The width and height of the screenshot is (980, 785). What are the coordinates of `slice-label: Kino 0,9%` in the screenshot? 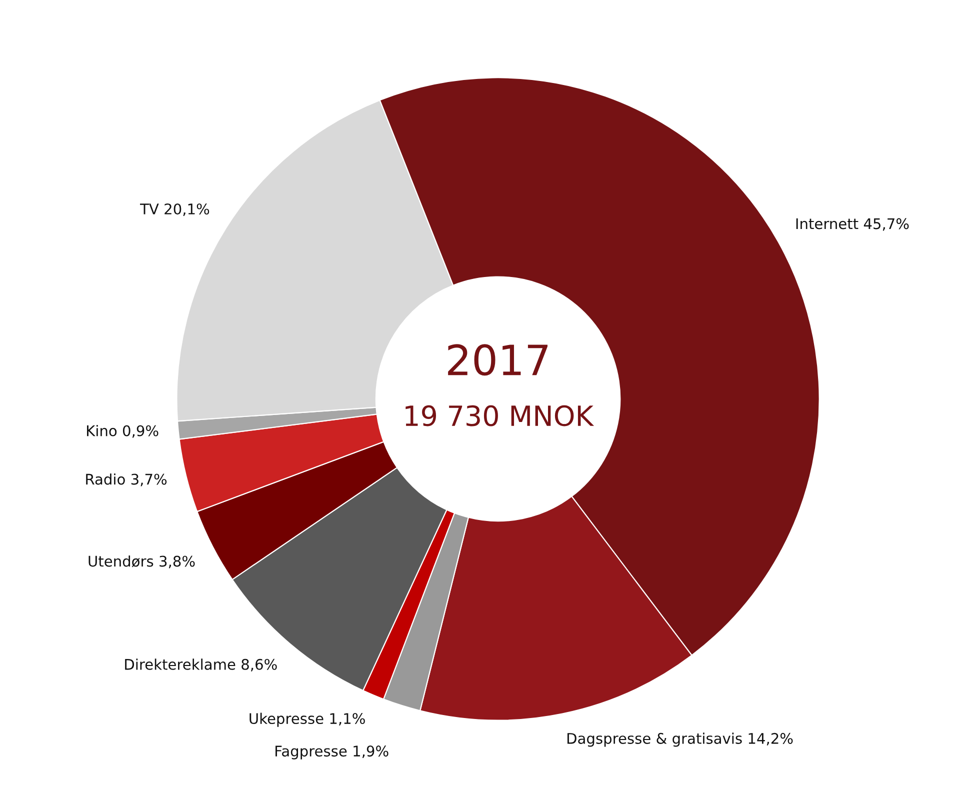 It's located at (122, 431).